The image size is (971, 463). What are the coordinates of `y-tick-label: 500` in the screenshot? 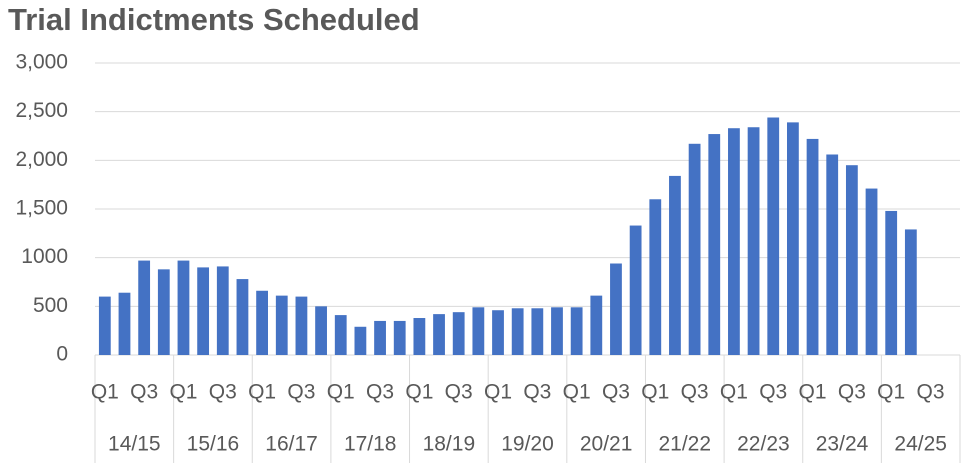 It's located at (50, 305).